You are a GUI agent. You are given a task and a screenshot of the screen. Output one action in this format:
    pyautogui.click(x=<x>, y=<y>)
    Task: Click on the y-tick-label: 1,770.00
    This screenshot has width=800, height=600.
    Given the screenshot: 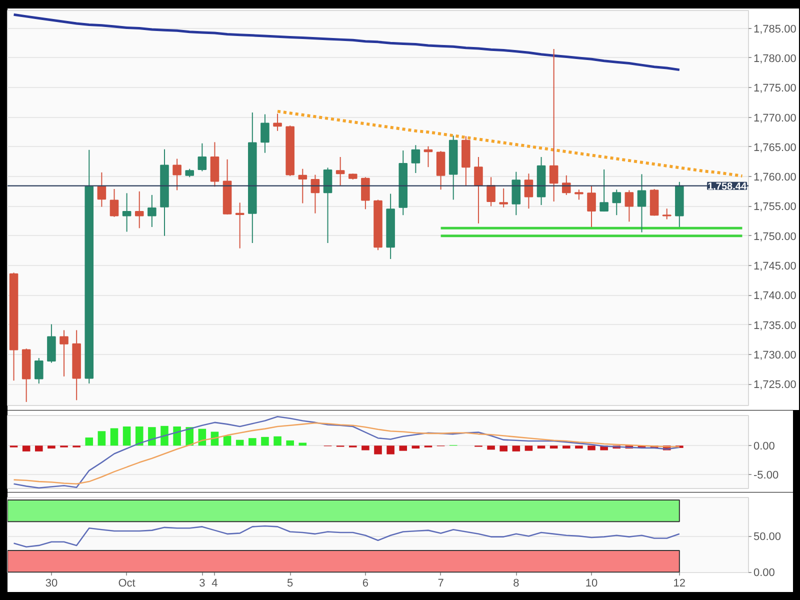 What is the action you would take?
    pyautogui.click(x=775, y=118)
    